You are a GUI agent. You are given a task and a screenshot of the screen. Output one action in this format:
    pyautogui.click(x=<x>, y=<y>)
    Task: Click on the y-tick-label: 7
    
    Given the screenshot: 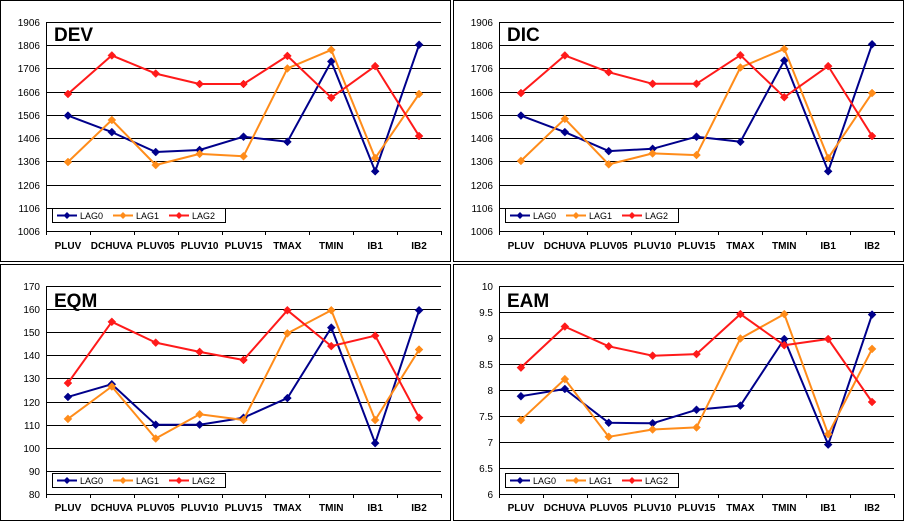 What is the action you would take?
    pyautogui.click(x=490, y=443)
    